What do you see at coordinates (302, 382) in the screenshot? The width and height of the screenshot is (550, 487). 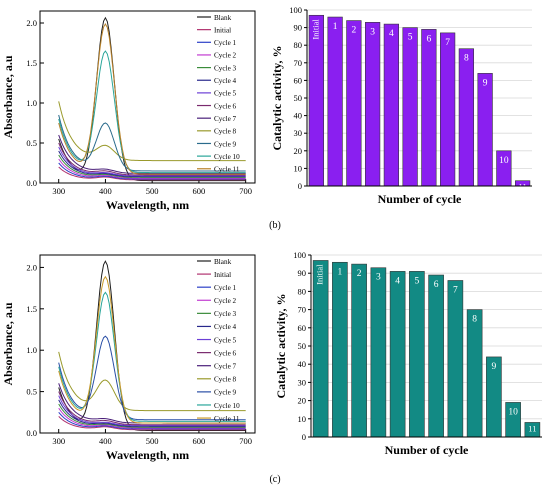 I see `y-tick-label: 30` at bounding box center [302, 382].